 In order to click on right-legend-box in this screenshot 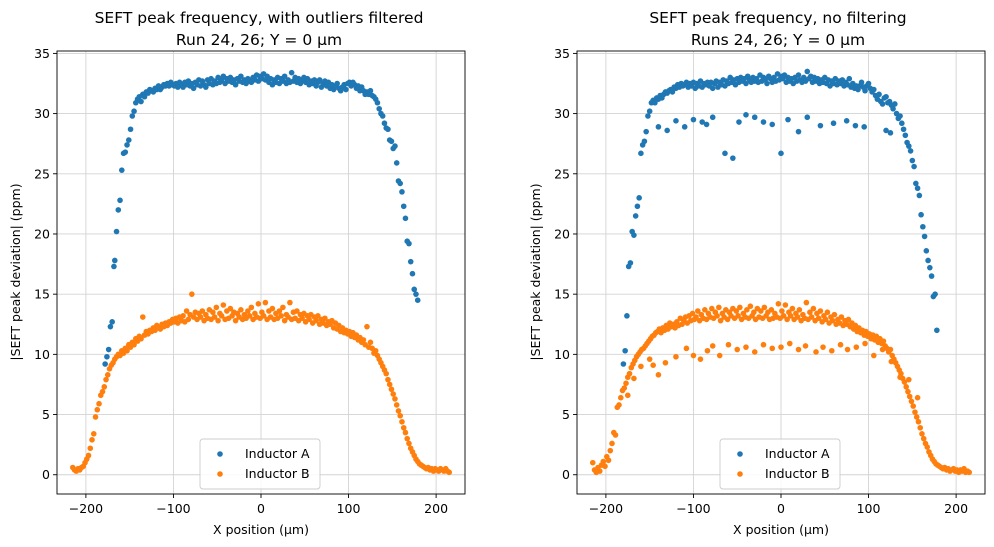, I will do `click(780, 464)`.